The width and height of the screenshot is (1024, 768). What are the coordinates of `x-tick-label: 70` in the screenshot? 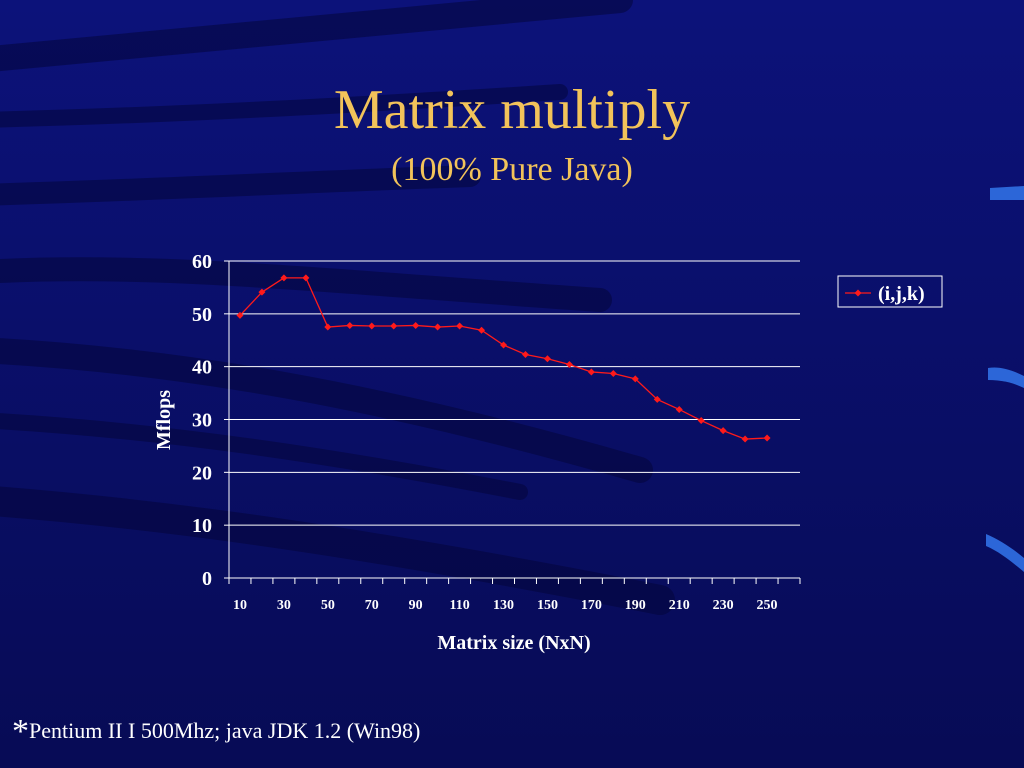 It's located at (372, 605).